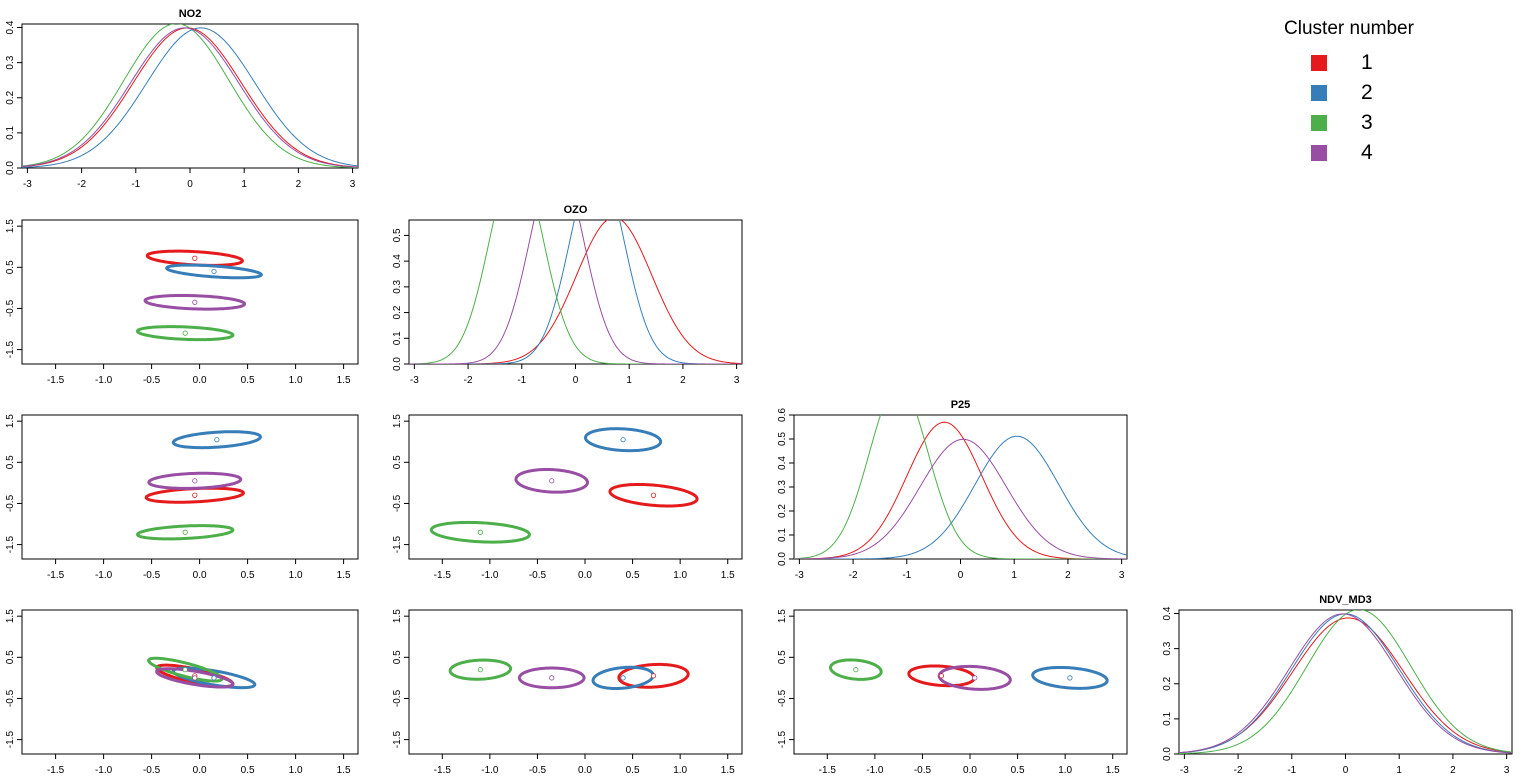 This screenshot has height=781, width=1536. I want to click on density-p25-x-tick-label-5: 2, so click(1068, 575).